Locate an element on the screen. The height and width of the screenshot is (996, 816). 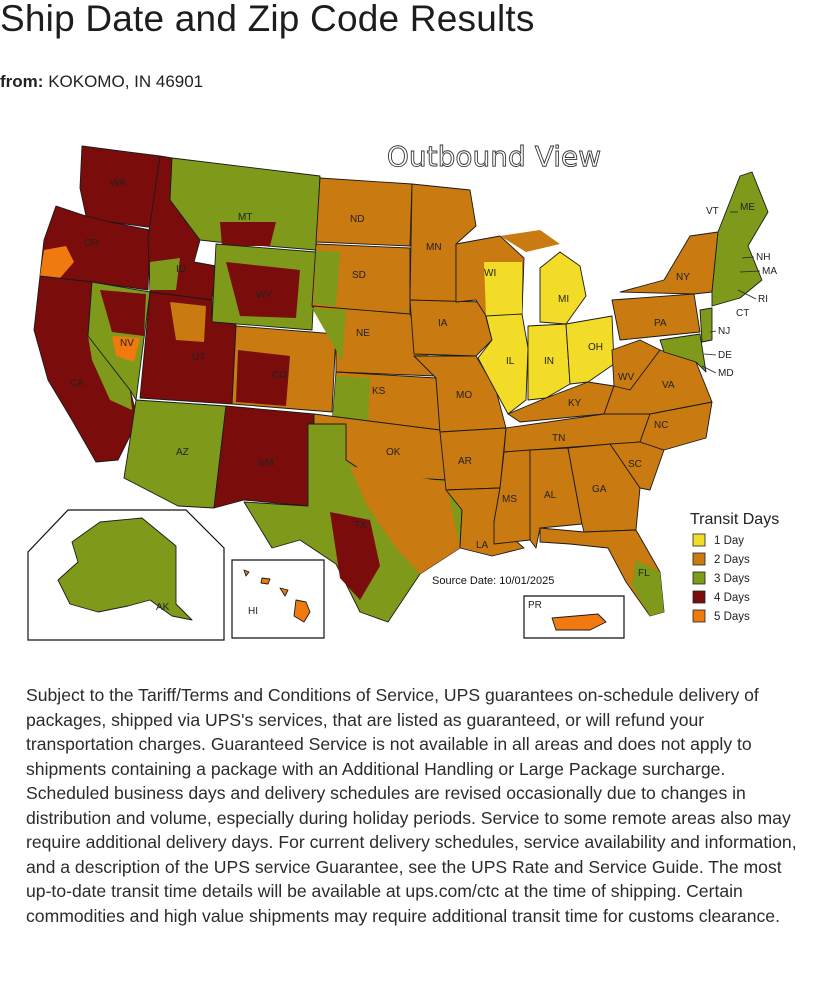
label-pa: PA is located at coordinates (660, 323).